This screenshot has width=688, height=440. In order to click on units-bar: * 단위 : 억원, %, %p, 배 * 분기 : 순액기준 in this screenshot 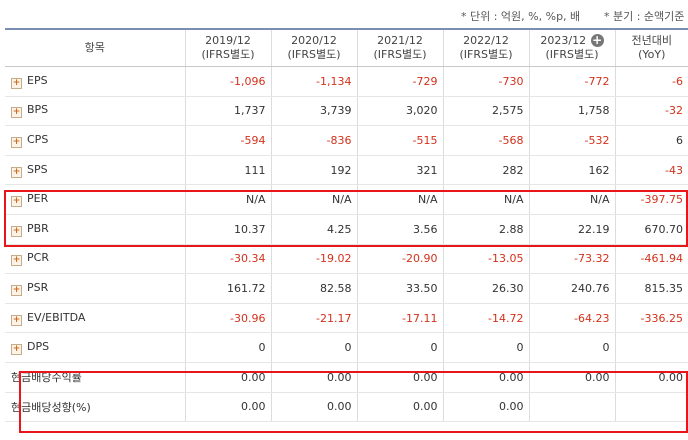, I will do `click(344, 15)`.